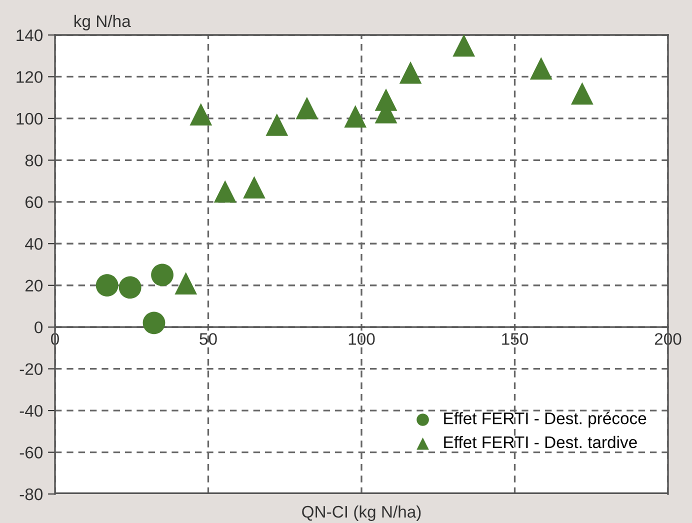  I want to click on y-tick-label: 140, so click(29, 35).